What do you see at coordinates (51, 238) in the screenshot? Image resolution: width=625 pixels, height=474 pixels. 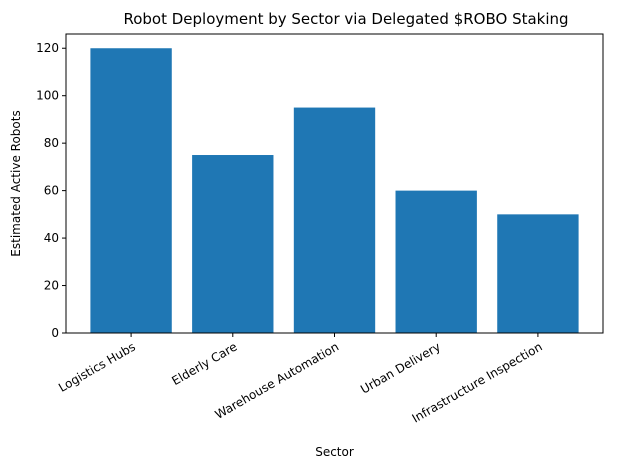 I see `y-tick-label: 40` at bounding box center [51, 238].